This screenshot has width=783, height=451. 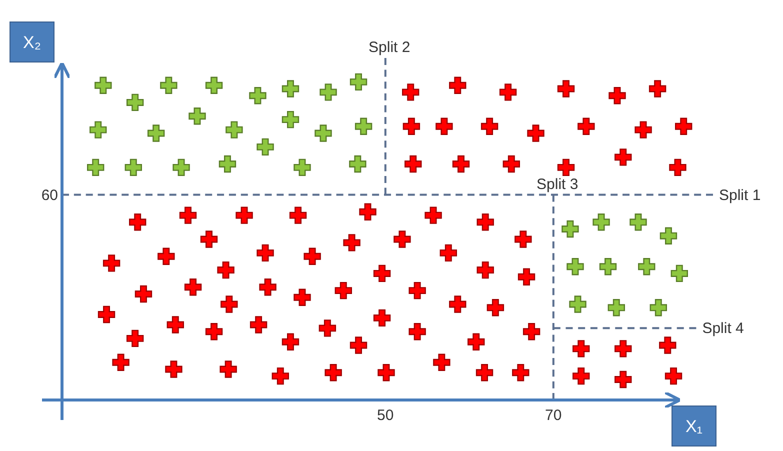 I want to click on annotation: Split 2, so click(x=389, y=47).